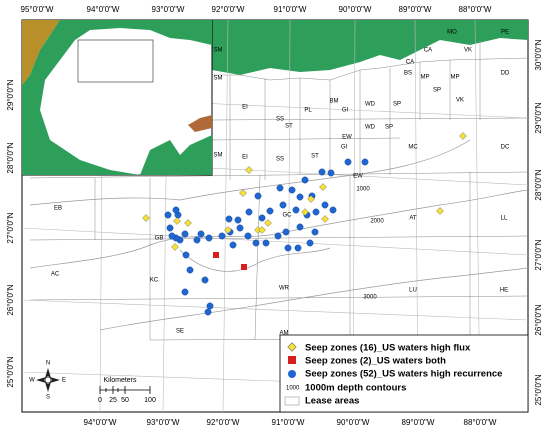 This screenshot has height=440, width=550. Describe the element at coordinates (127, 390) in the screenshot. I see `scale-bar: Kilometers 0 25 50 100` at that location.